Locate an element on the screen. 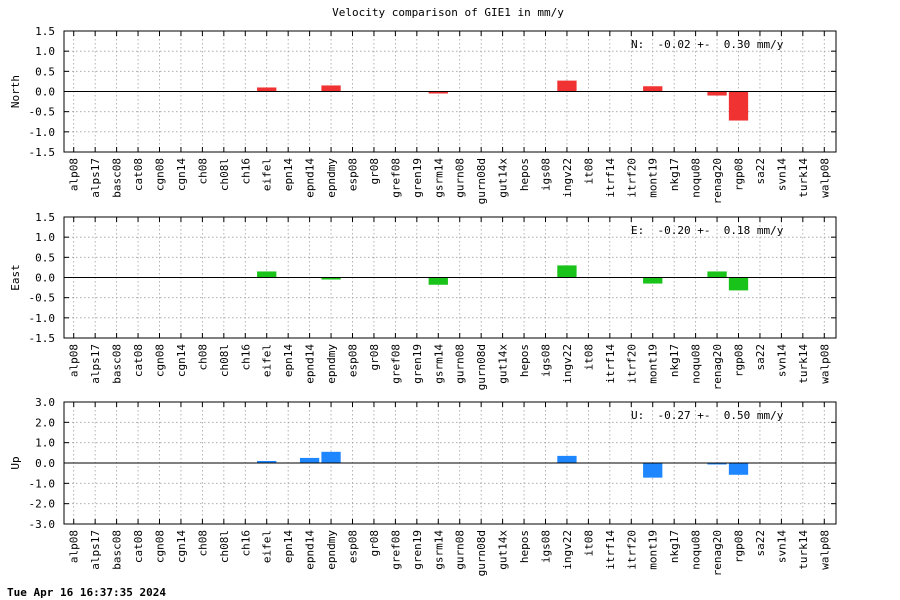 The height and width of the screenshot is (600, 900). east-bar-epndmy is located at coordinates (331, 278).